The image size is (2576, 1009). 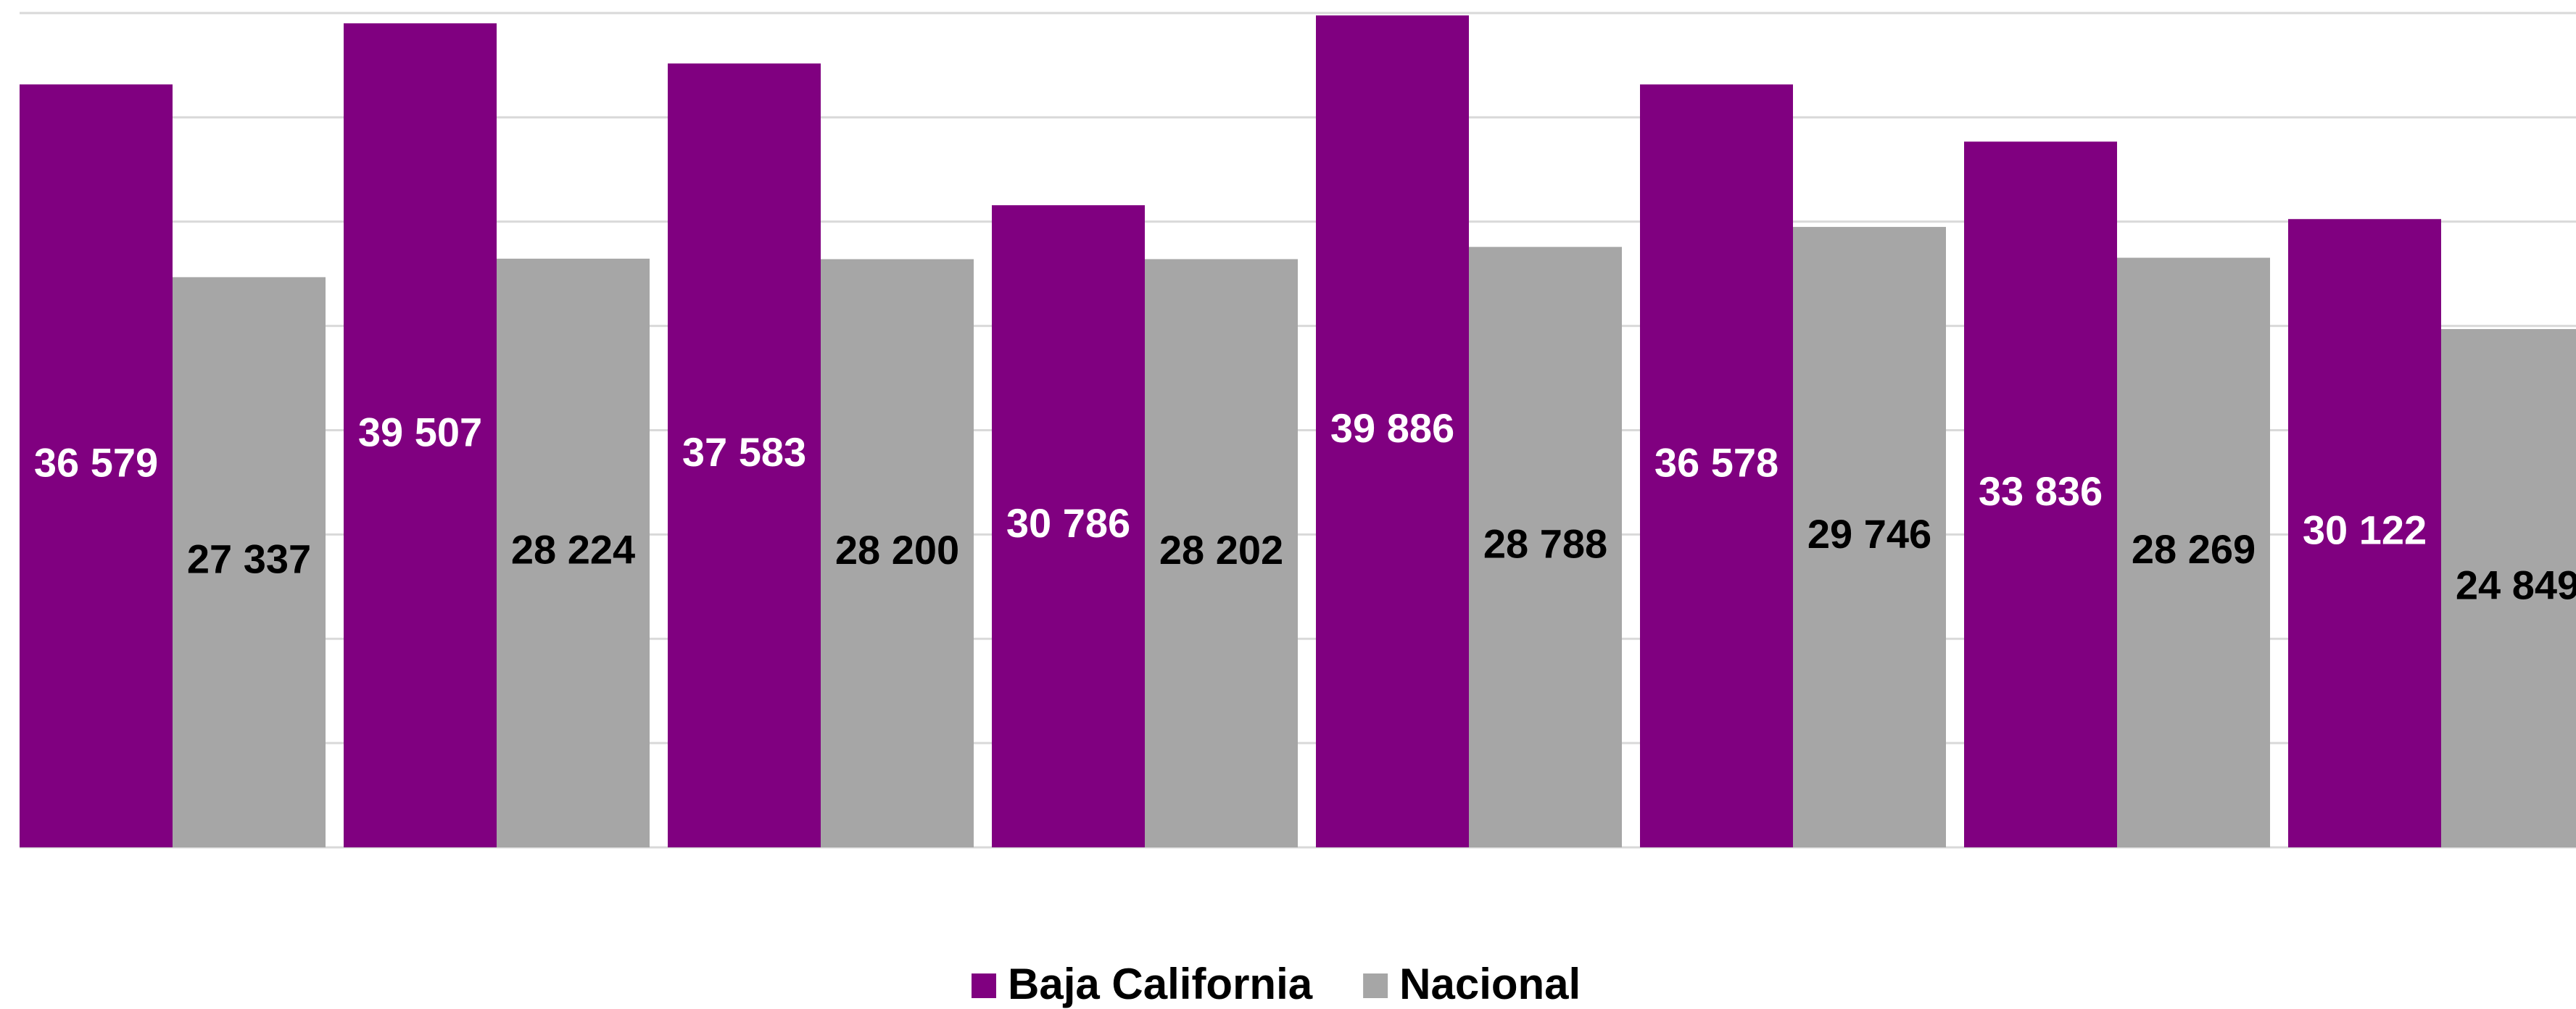 I want to click on data-label: 29 746, so click(x=1869, y=534).